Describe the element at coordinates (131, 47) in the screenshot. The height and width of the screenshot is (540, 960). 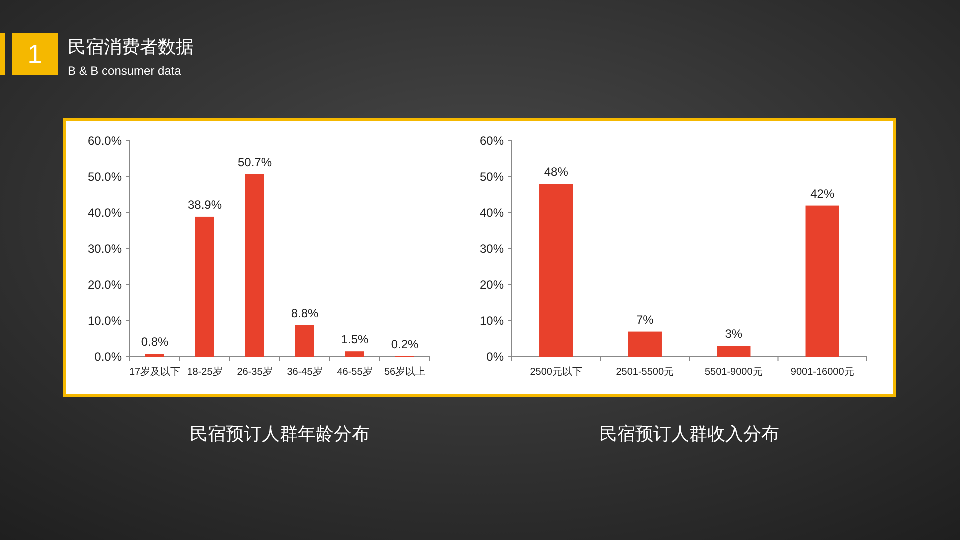
I see `text: 民宿消费者数据` at that location.